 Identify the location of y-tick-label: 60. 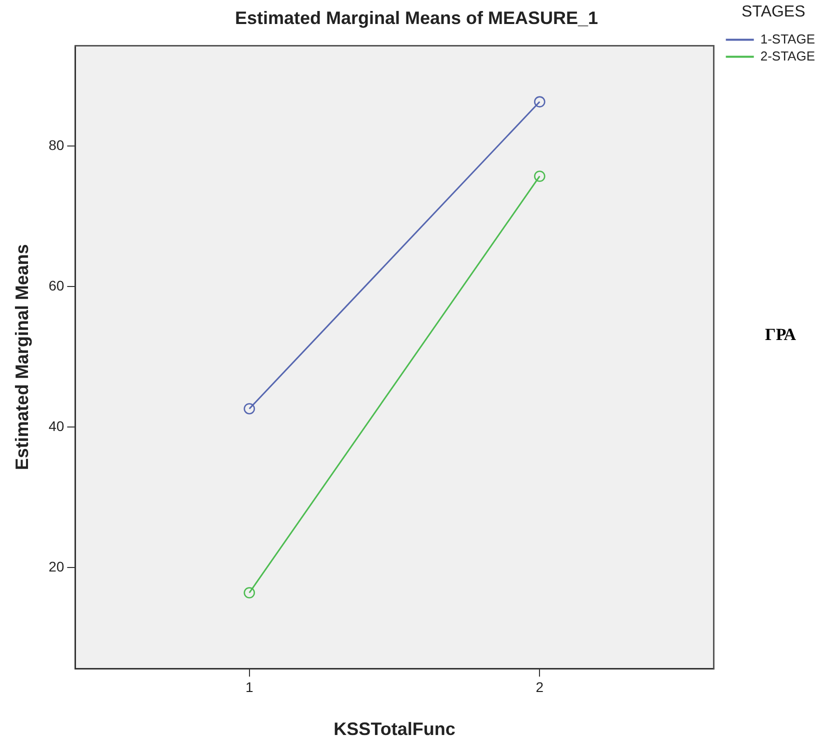
(56, 285).